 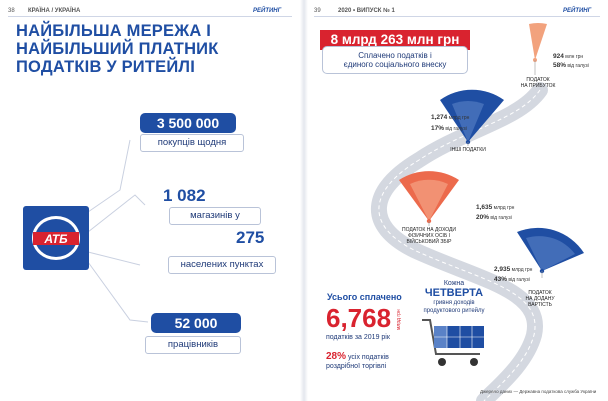 What do you see at coordinates (574, 57) in the screenshot?
I see `profit-amount-unit: млн грн` at bounding box center [574, 57].